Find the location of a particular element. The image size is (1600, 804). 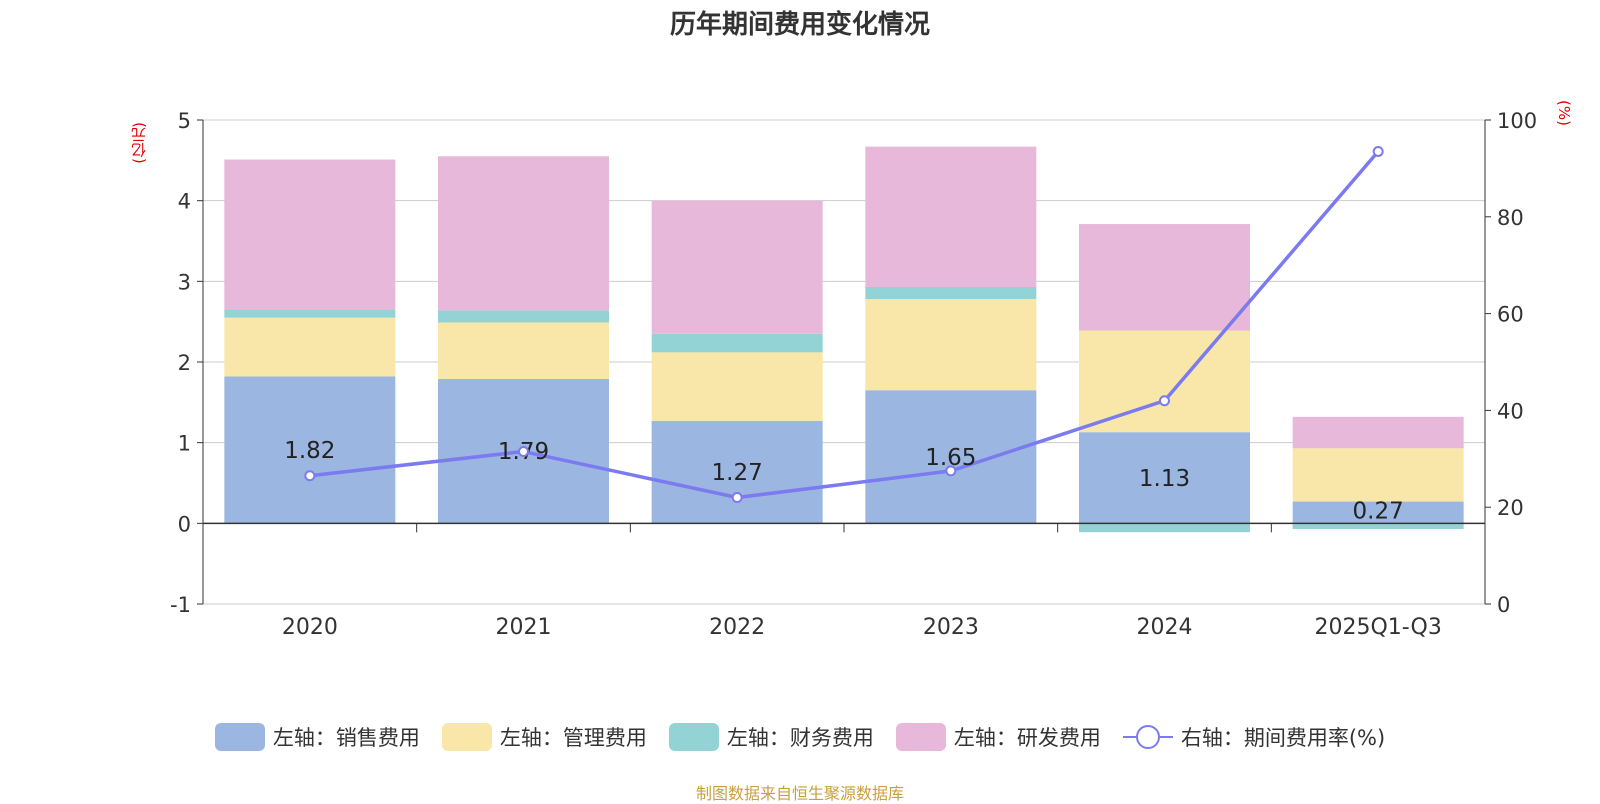

legend-marker-rate is located at coordinates (1147, 737).